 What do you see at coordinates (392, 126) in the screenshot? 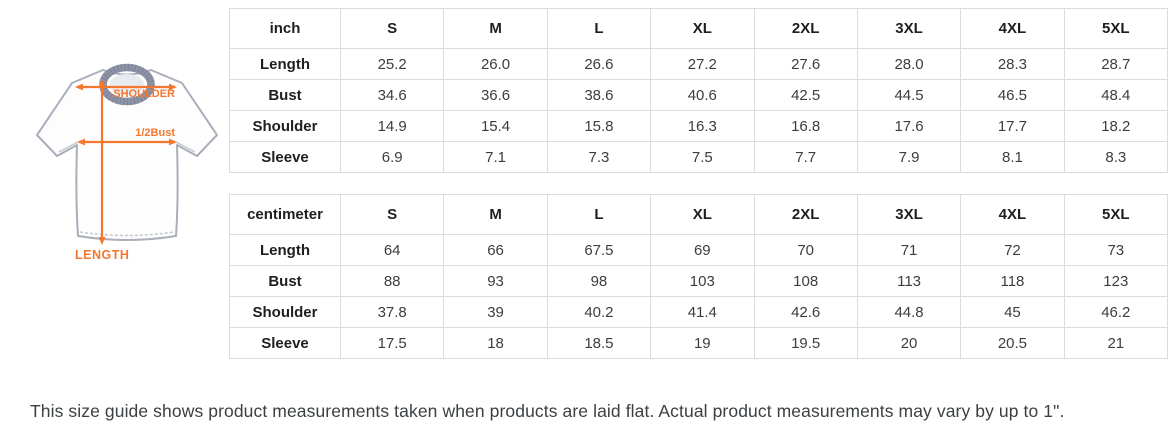
I see `measurement-value-cell: 14.9` at bounding box center [392, 126].